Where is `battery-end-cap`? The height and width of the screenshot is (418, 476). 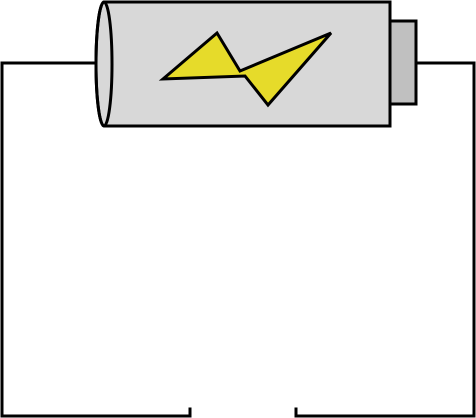
battery-end-cap is located at coordinates (104, 64).